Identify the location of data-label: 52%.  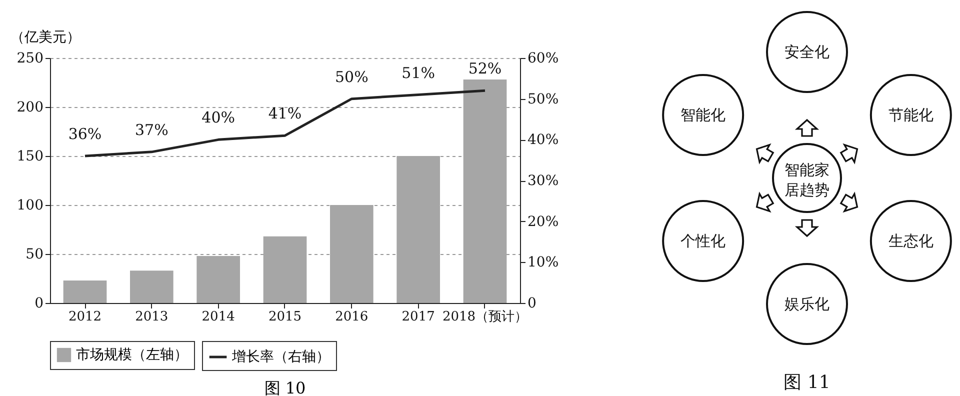
(485, 69).